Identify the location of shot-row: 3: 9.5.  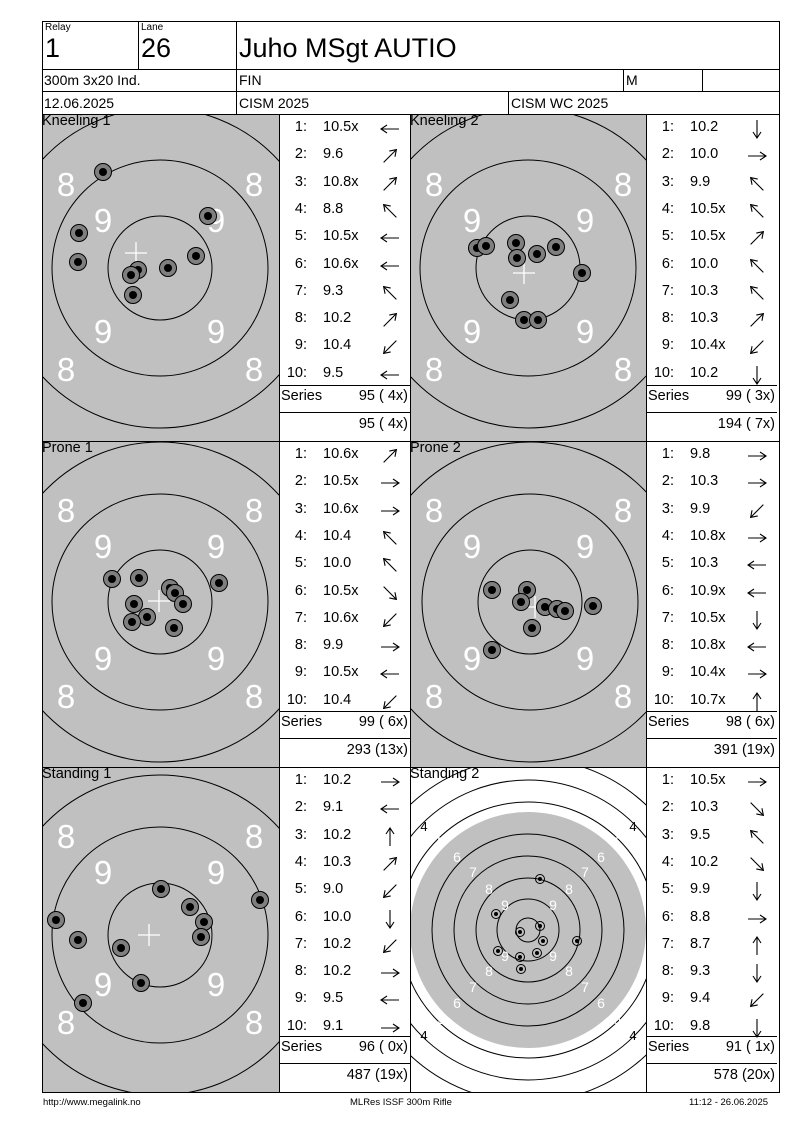
(712, 840).